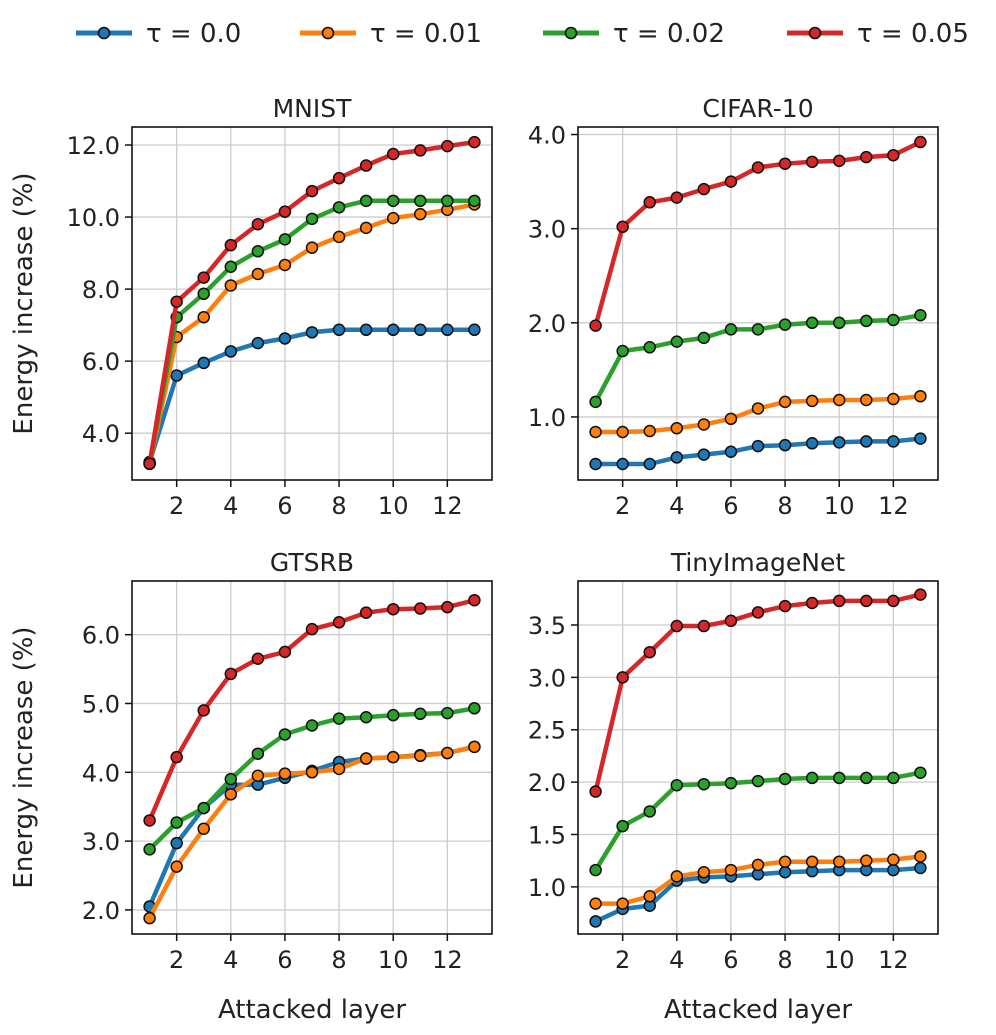 This screenshot has height=1035, width=996. What do you see at coordinates (547, 678) in the screenshot?
I see `y-tick-label: 3.0` at bounding box center [547, 678].